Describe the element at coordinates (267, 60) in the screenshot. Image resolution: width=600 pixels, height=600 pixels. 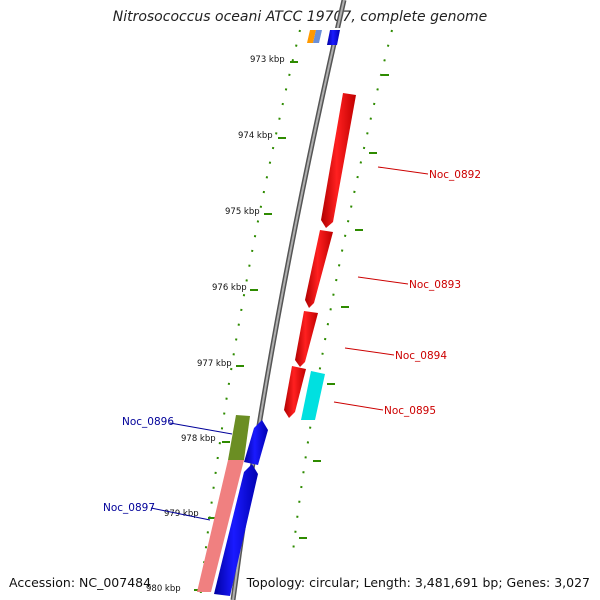
I see `tick-label: 973 kbp` at that location.